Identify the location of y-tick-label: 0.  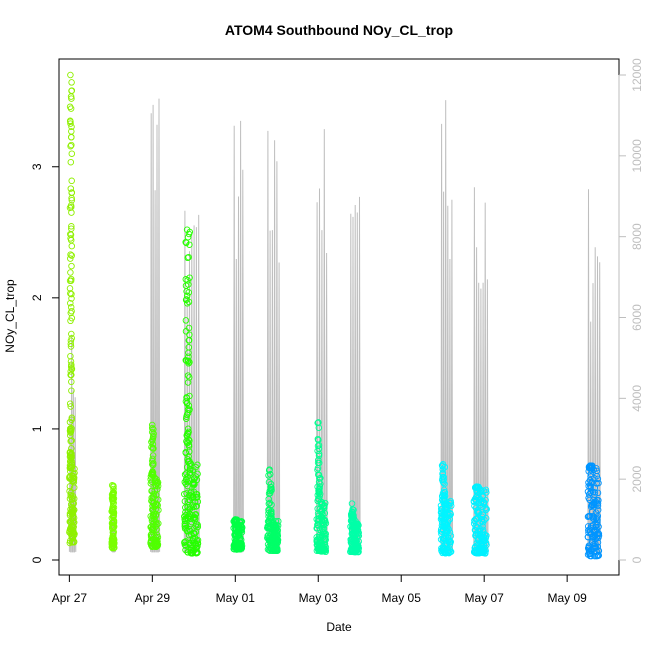
(37, 559).